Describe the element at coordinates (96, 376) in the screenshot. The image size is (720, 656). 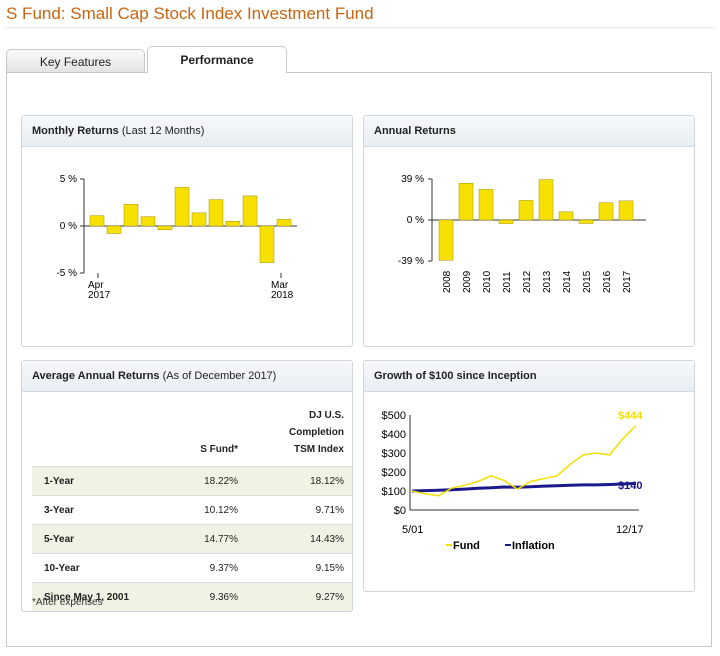
I see `average-returns-title: Average Annual Returns` at that location.